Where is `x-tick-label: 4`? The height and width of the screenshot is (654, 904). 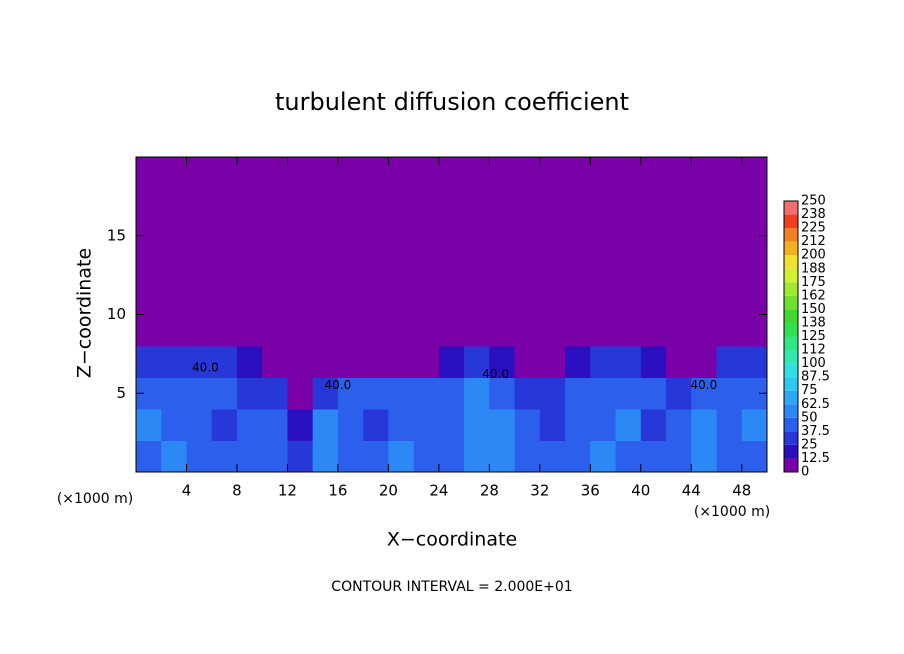
x-tick-label: 4 is located at coordinates (187, 491).